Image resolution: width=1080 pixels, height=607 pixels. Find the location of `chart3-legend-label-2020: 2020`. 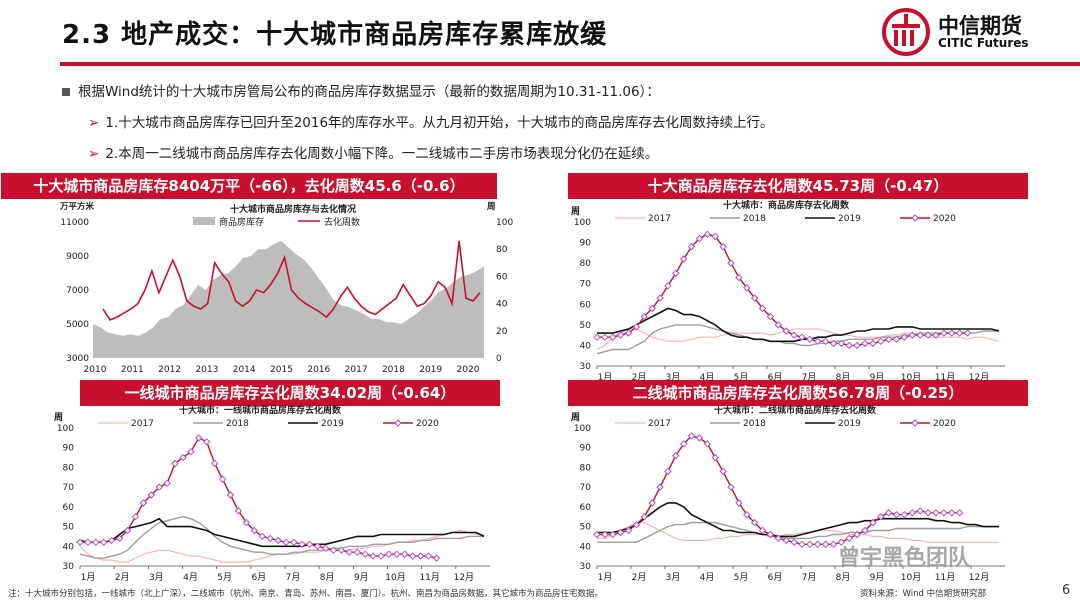

chart3-legend-label-2020: 2020 is located at coordinates (427, 424).